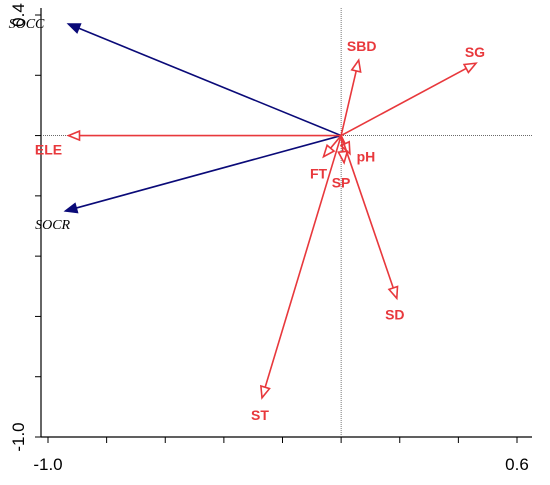 The image size is (550, 485). I want to click on vector-sg, so click(408, 99).